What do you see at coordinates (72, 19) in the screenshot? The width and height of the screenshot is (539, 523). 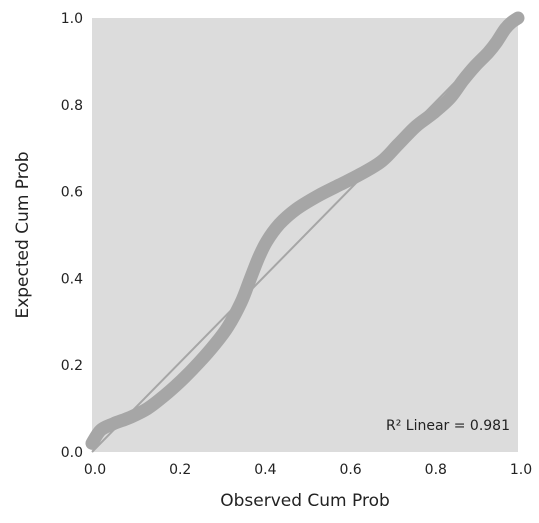 I see `y-tick-label: 1.0` at bounding box center [72, 19].